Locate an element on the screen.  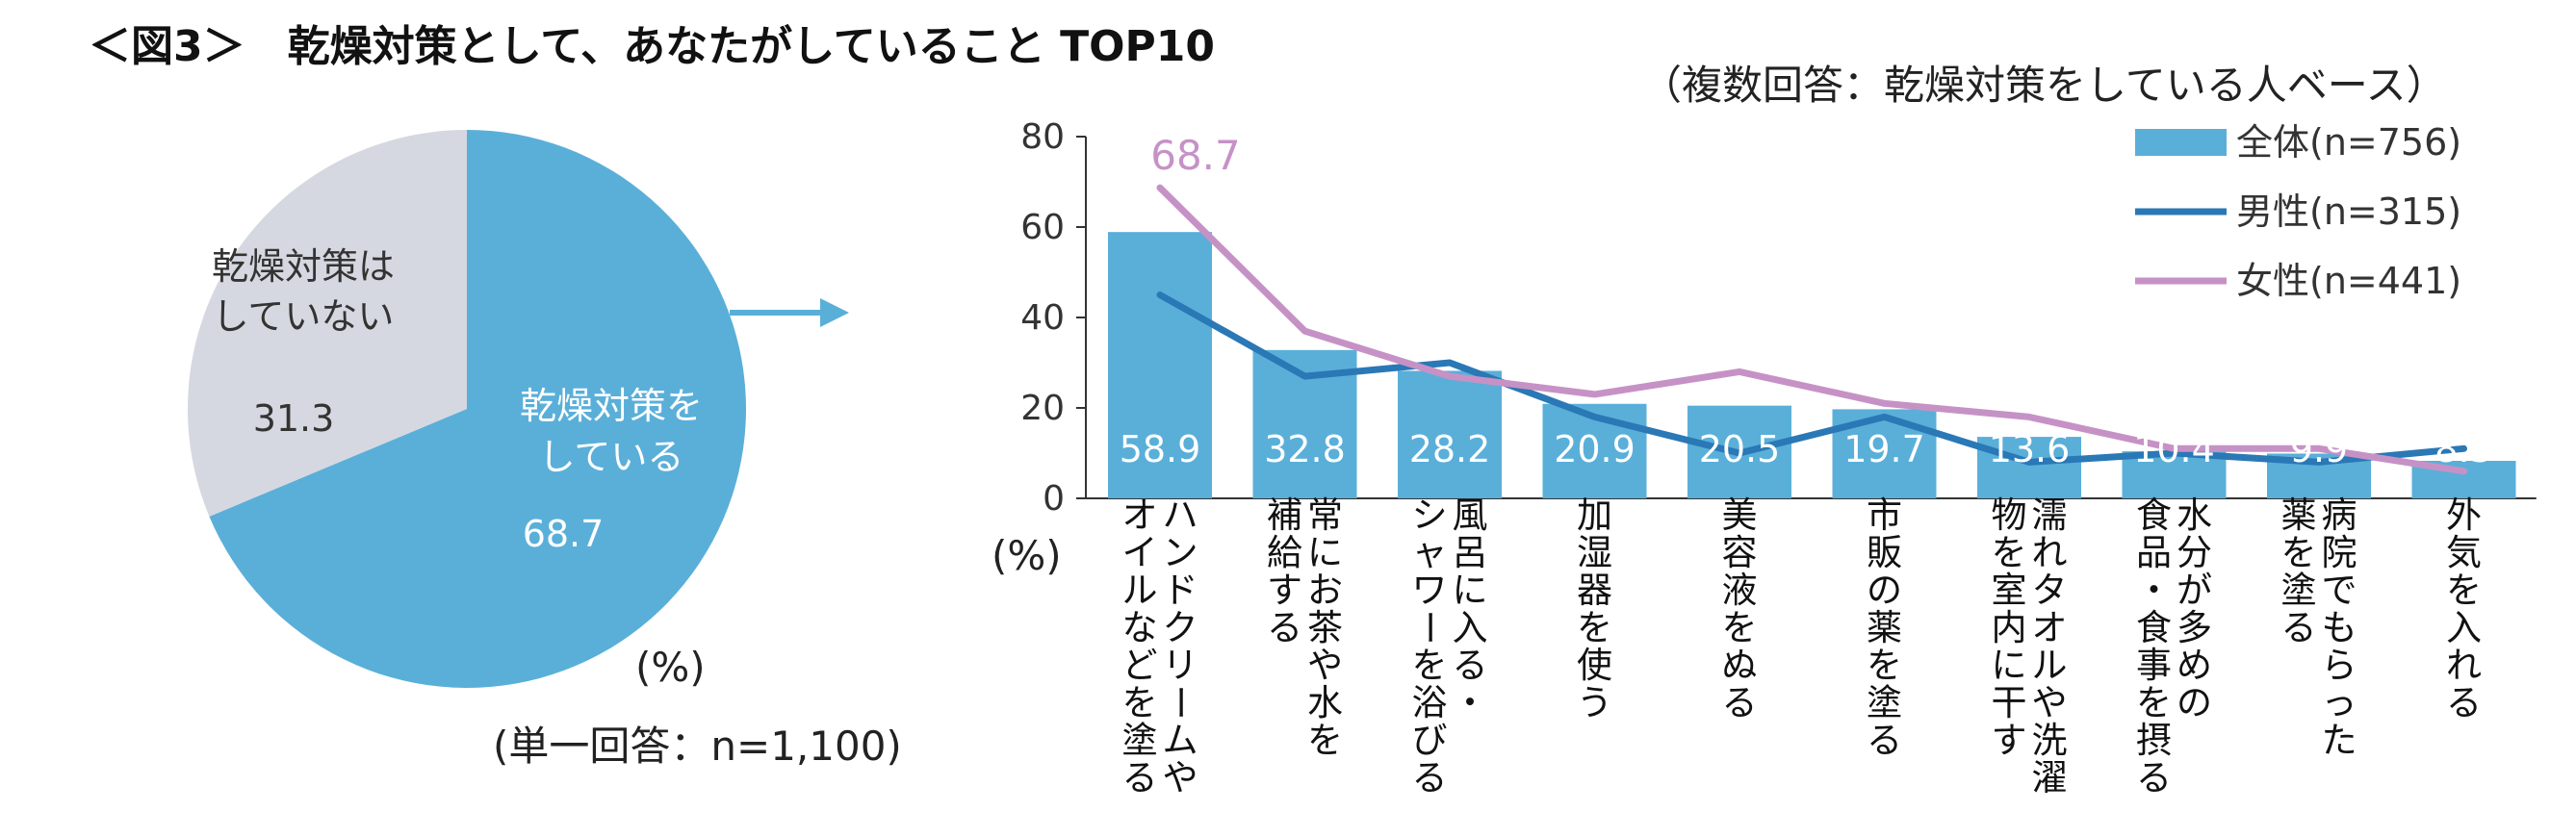
category-label-char: 美 is located at coordinates (1740, 515).